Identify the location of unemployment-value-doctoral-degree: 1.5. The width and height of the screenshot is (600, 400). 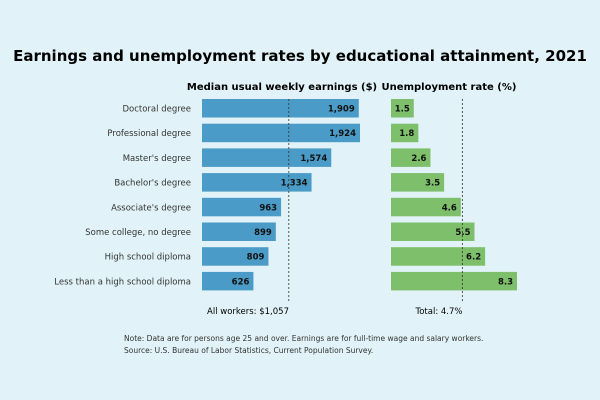
(402, 109).